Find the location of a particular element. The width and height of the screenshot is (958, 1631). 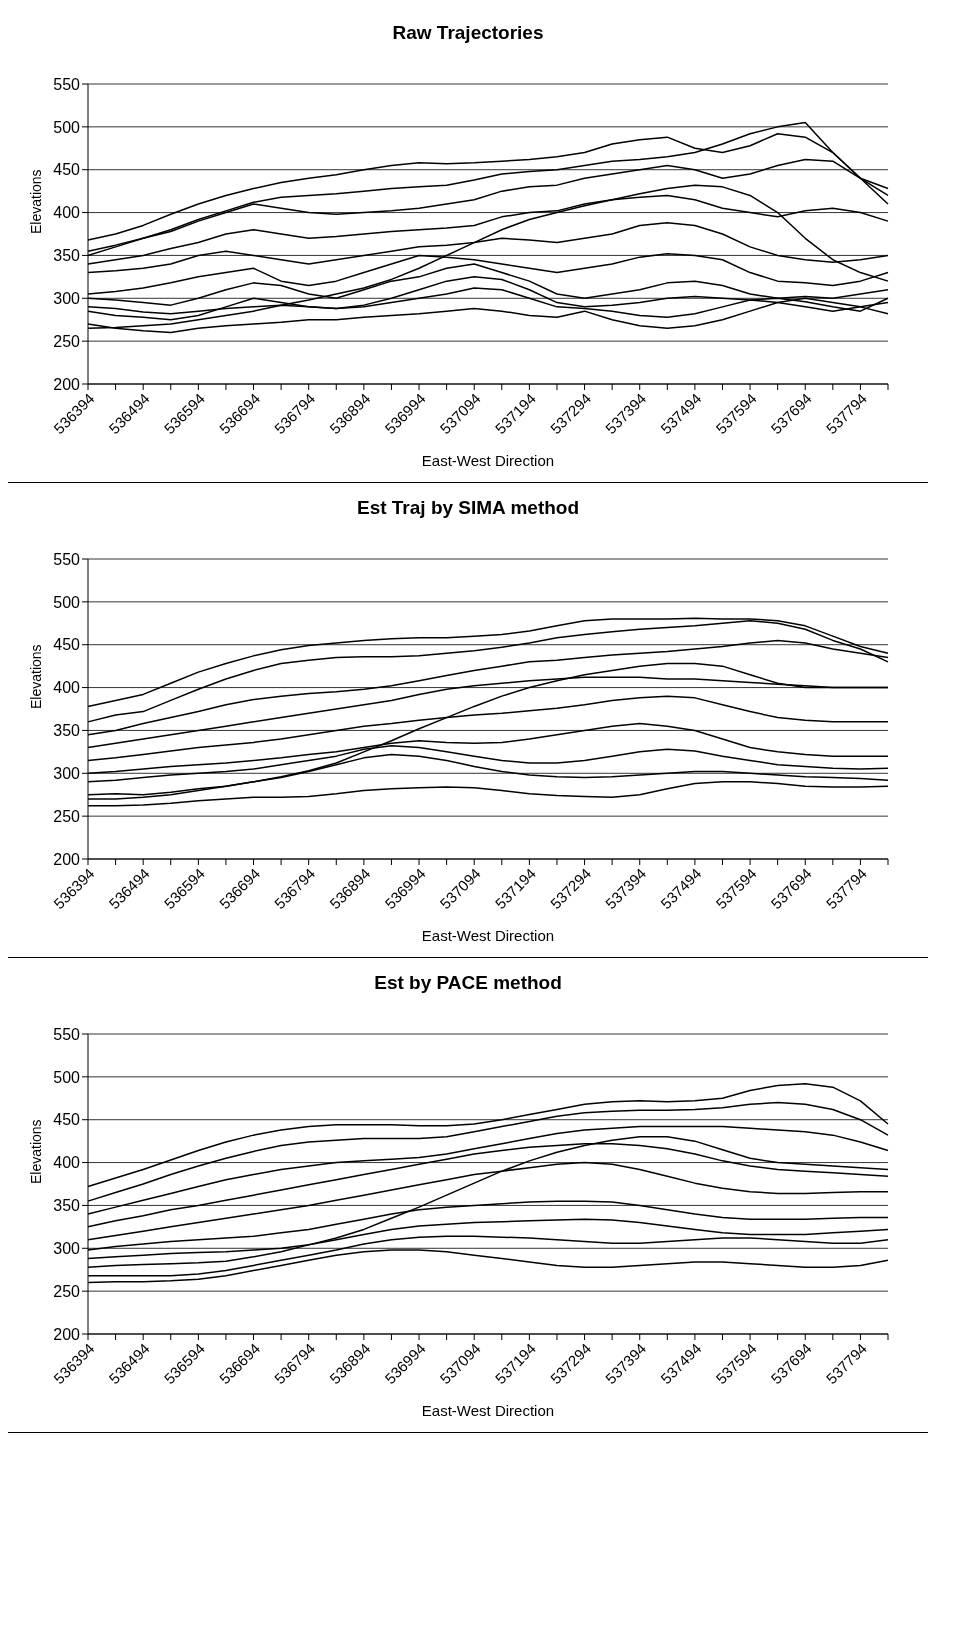

chart-title: Est by PACE method is located at coordinates (468, 983).